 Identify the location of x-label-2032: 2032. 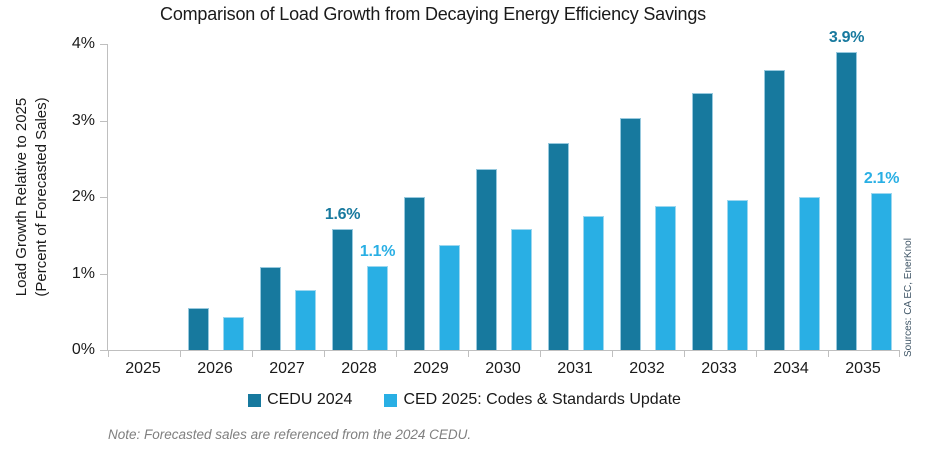
(647, 368).